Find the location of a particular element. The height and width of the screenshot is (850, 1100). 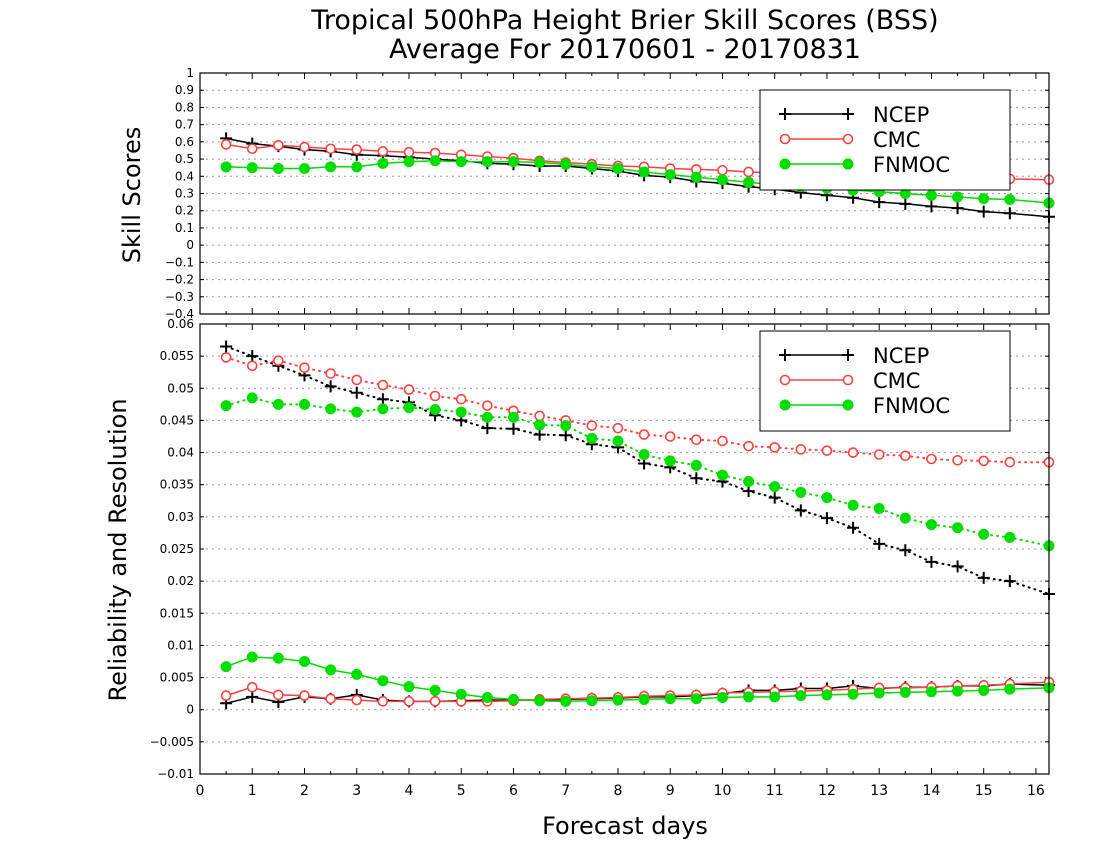

x-tick-label: 9 is located at coordinates (670, 791).